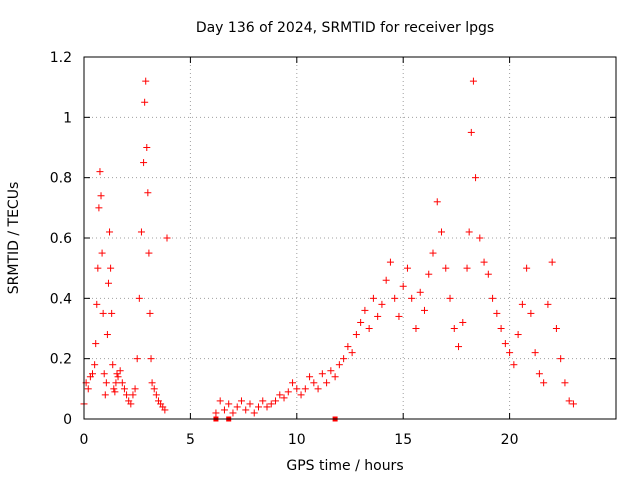 The width and height of the screenshot is (640, 480). What do you see at coordinates (14, 238) in the screenshot?
I see `y-axis-label: SRMTID / TECUs` at bounding box center [14, 238].